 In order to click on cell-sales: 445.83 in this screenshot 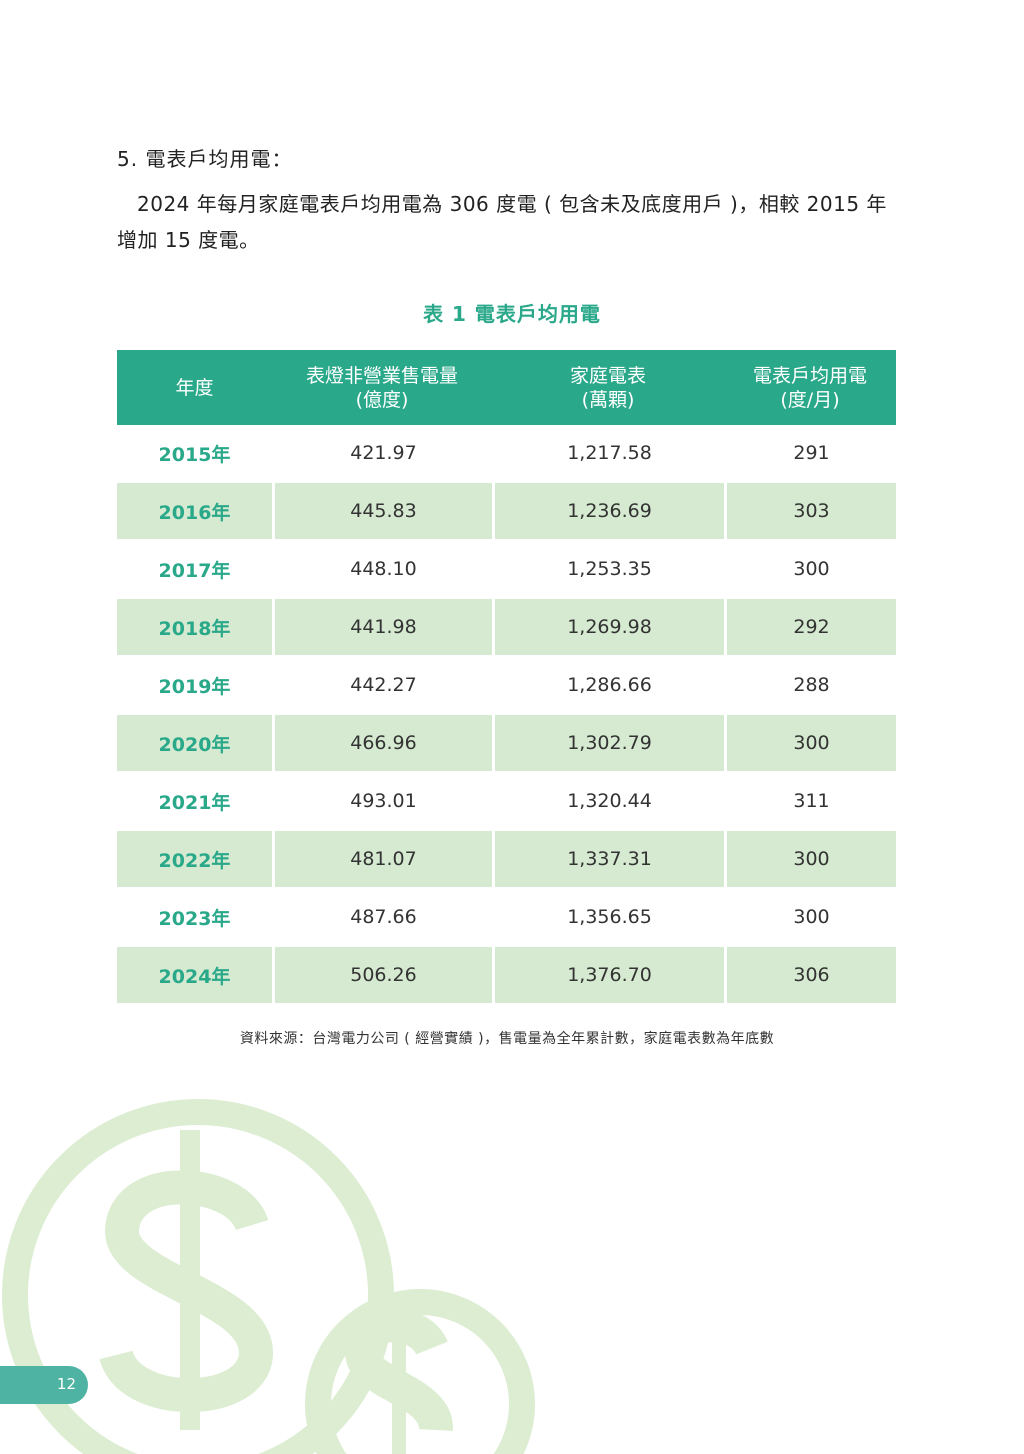, I will do `click(382, 512)`.